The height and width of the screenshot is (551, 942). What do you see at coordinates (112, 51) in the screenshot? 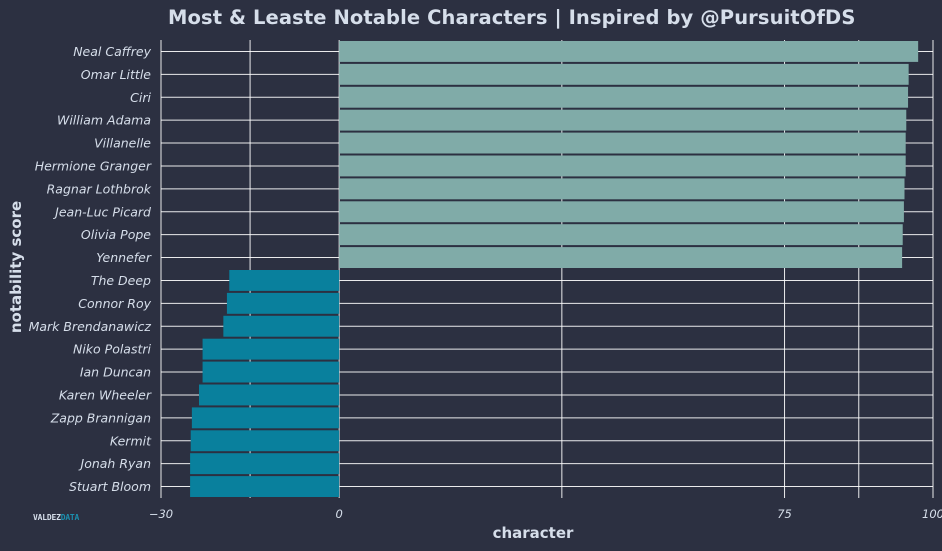
I see `y-tick-label: Neal Caffrey` at bounding box center [112, 51].